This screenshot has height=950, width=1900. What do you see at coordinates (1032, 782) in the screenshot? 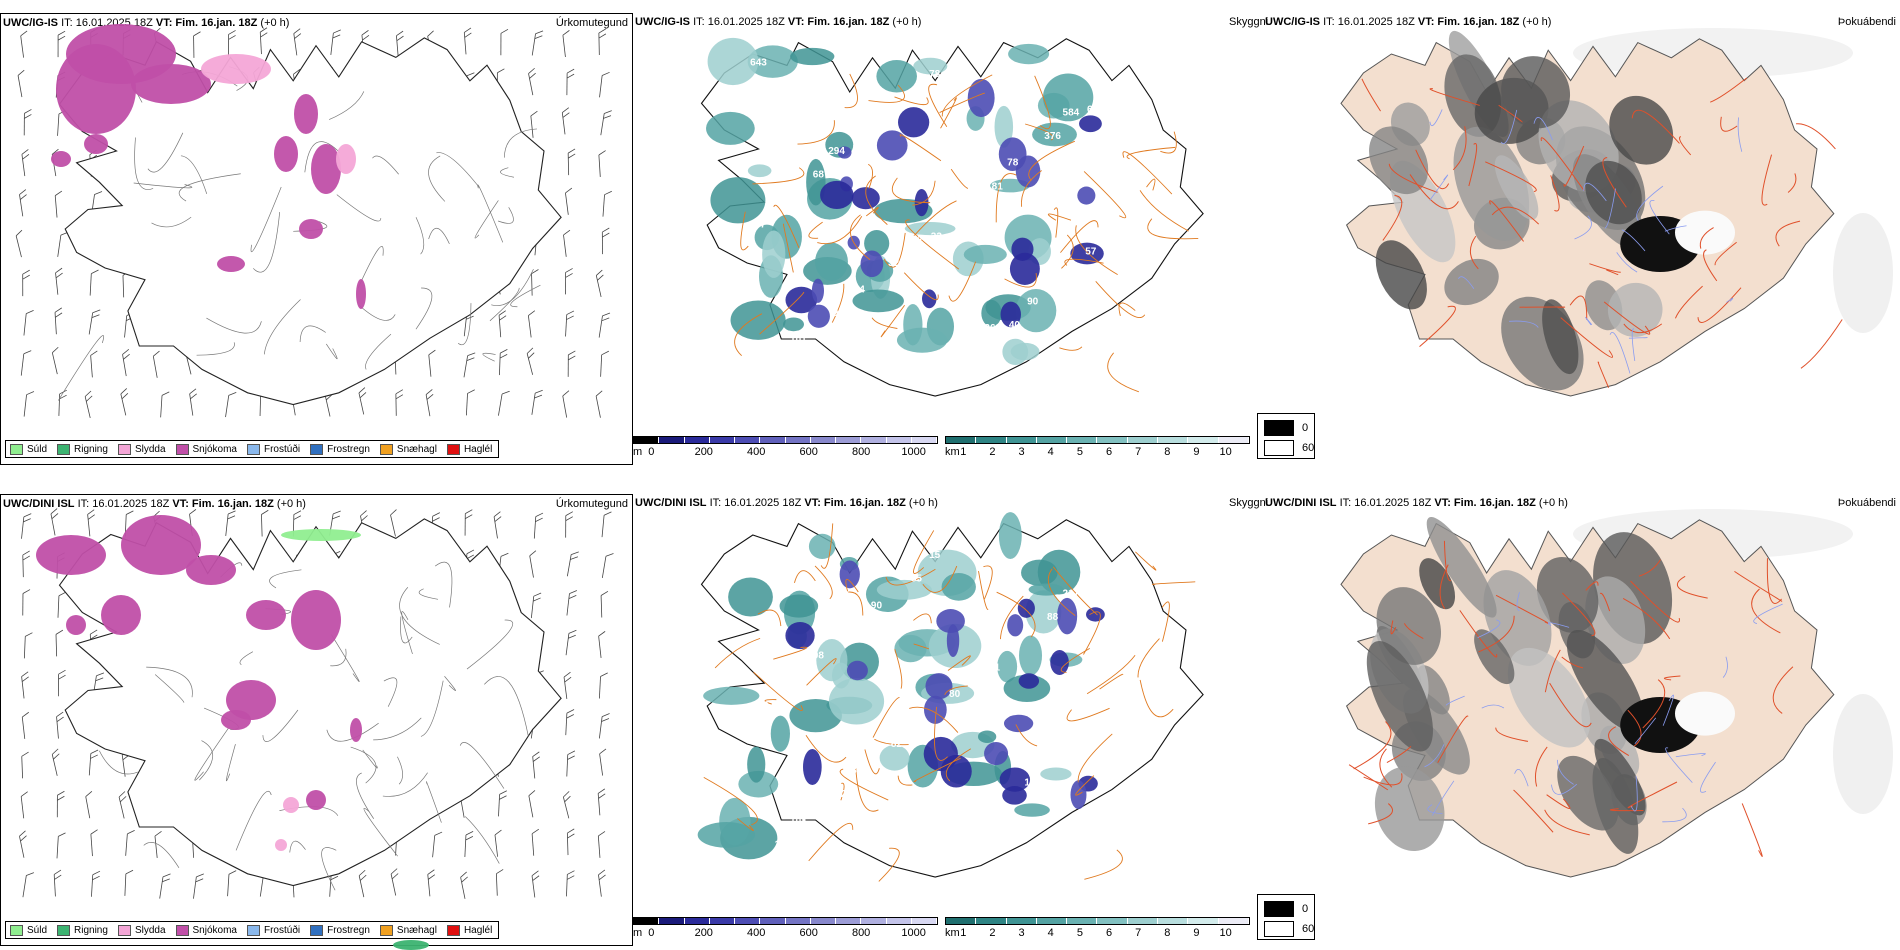
I see `visibility-value-label: 158` at bounding box center [1032, 782].